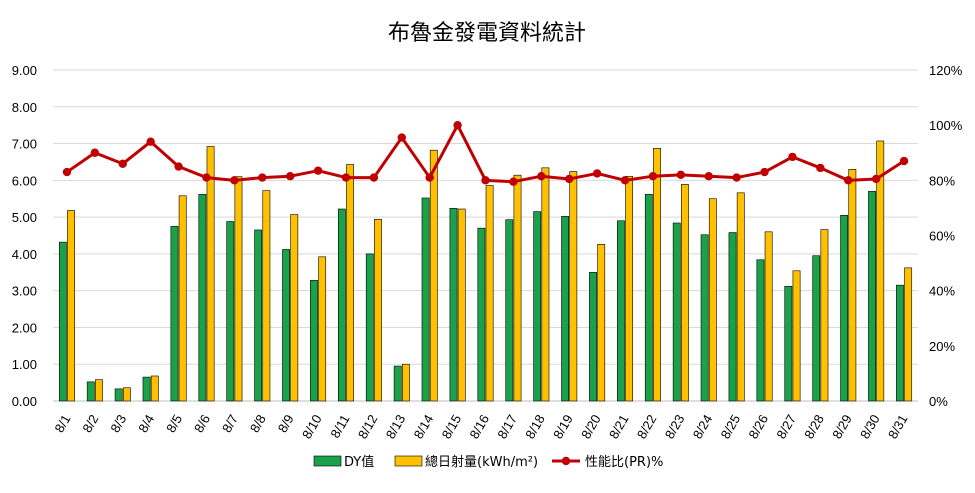  What do you see at coordinates (786, 426) in the screenshot?
I see `x-tick-label: 8/27` at bounding box center [786, 426].